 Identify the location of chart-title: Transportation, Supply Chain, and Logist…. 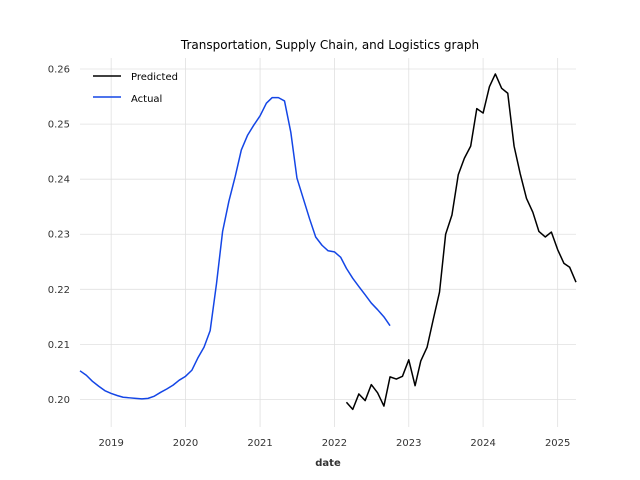
(329, 45).